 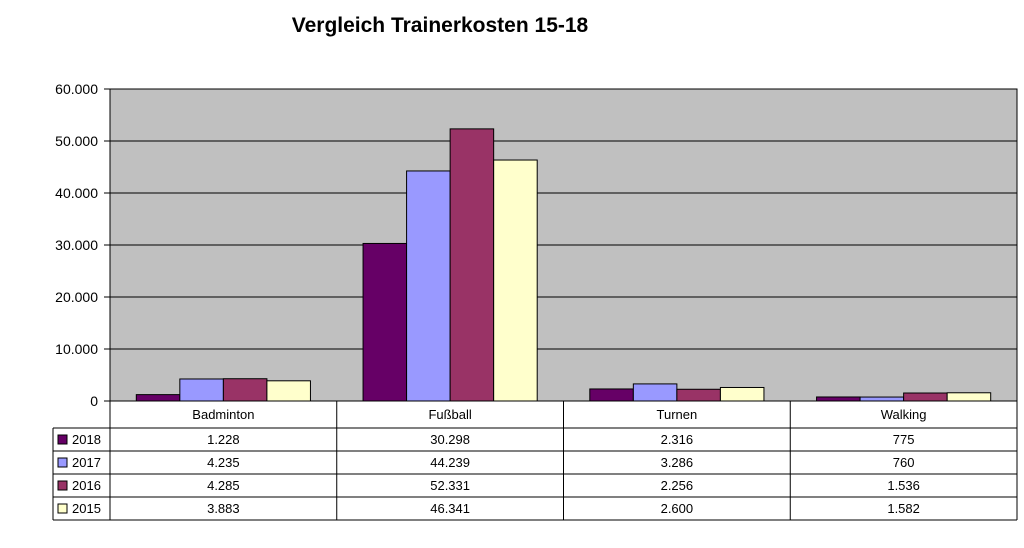 I want to click on data-label: 2.316, so click(x=677, y=439).